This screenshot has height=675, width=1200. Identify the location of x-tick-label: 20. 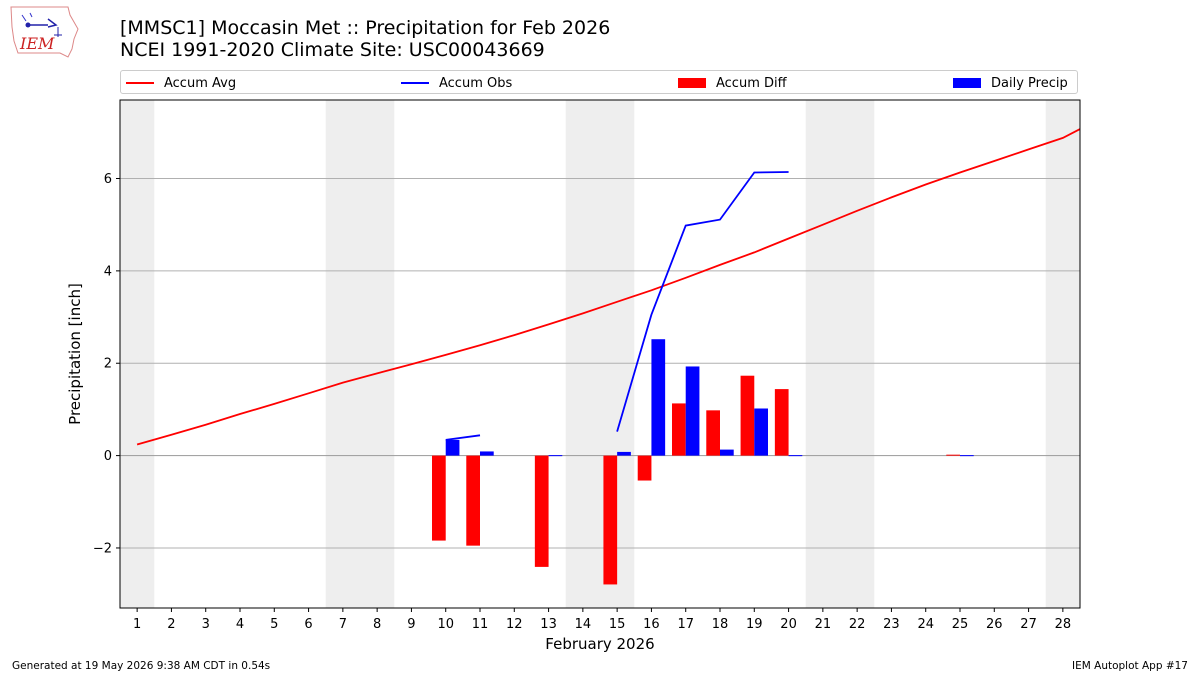
(788, 624).